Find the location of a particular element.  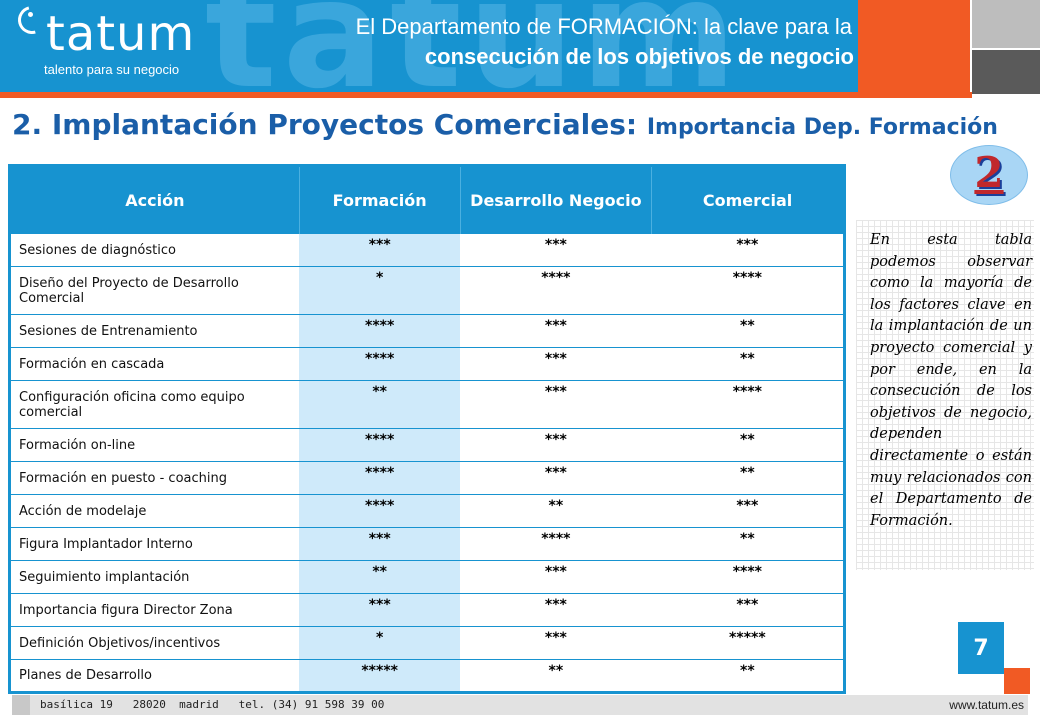

header-desarrollo-negocio: Desarrollo Negocio is located at coordinates (556, 199).